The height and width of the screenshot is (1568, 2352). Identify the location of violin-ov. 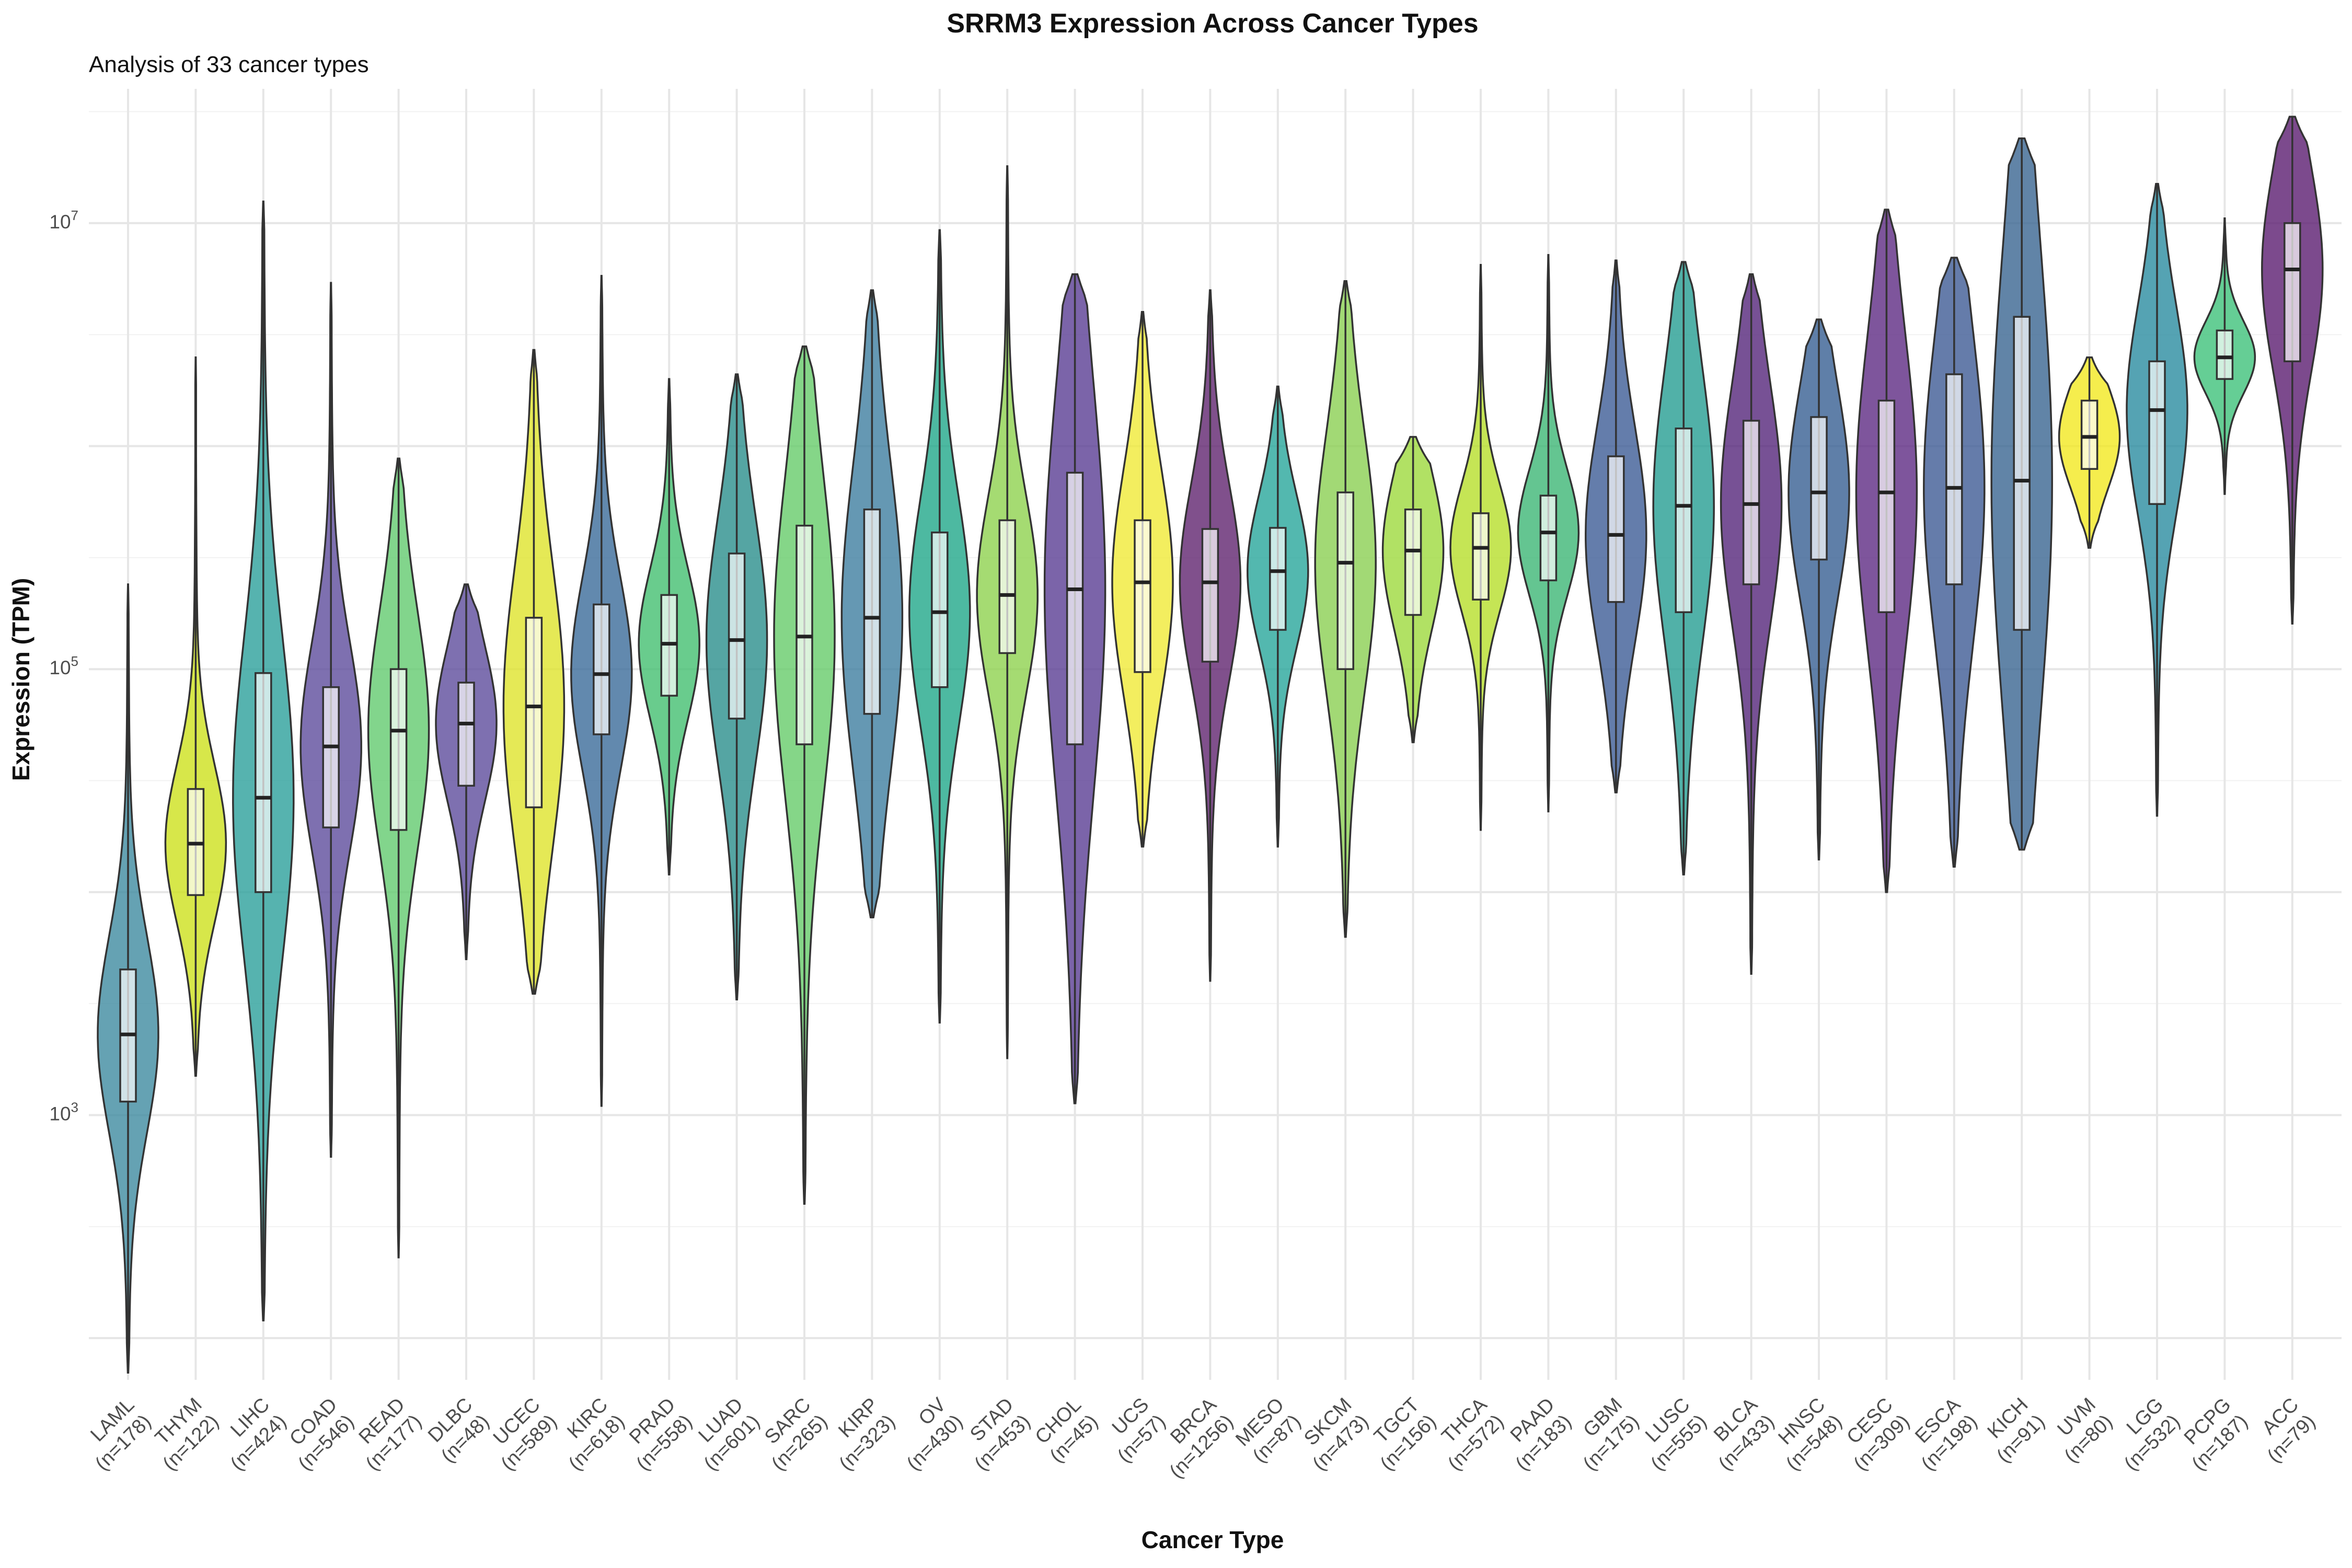
(939, 626).